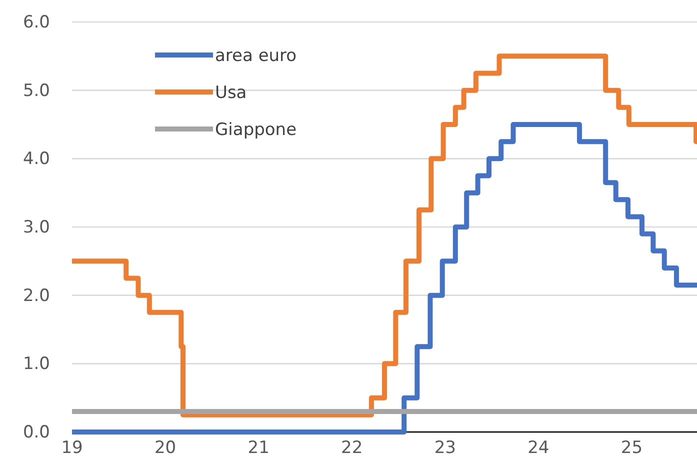 The image size is (697, 475). What do you see at coordinates (36, 22) in the screenshot?
I see `y-tick-label: 6.0` at bounding box center [36, 22].